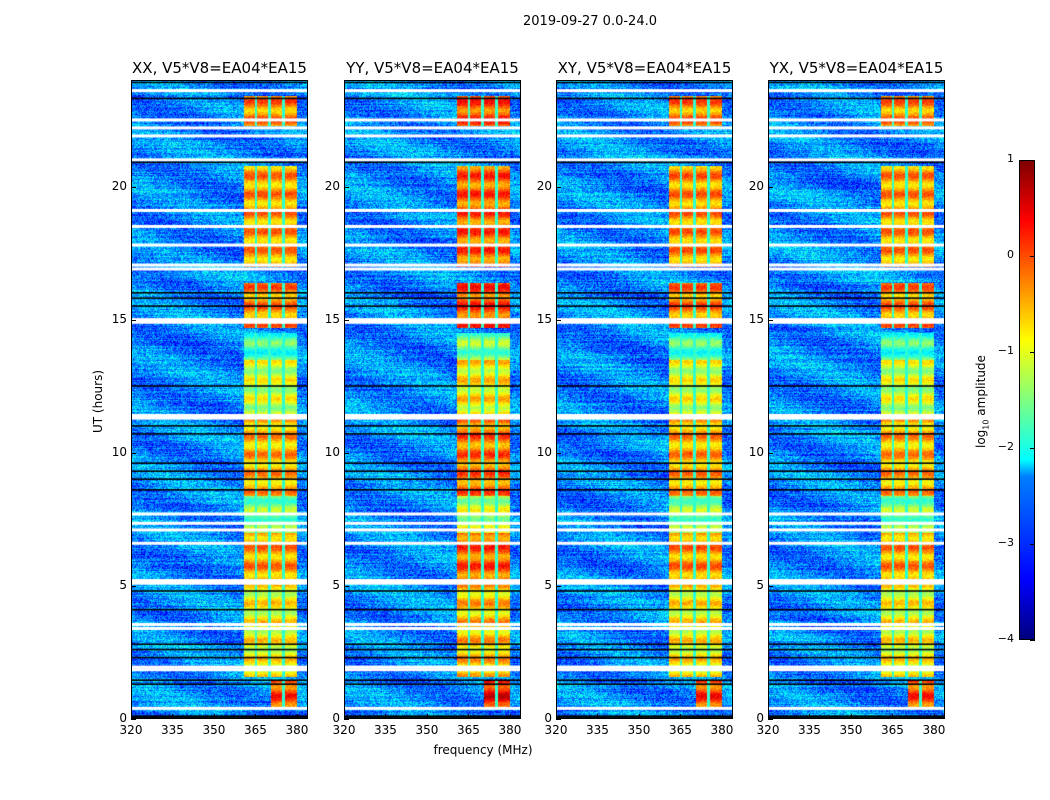 The width and height of the screenshot is (1050, 800). I want to click on colorbar-label-prefix: log, so click(981, 438).